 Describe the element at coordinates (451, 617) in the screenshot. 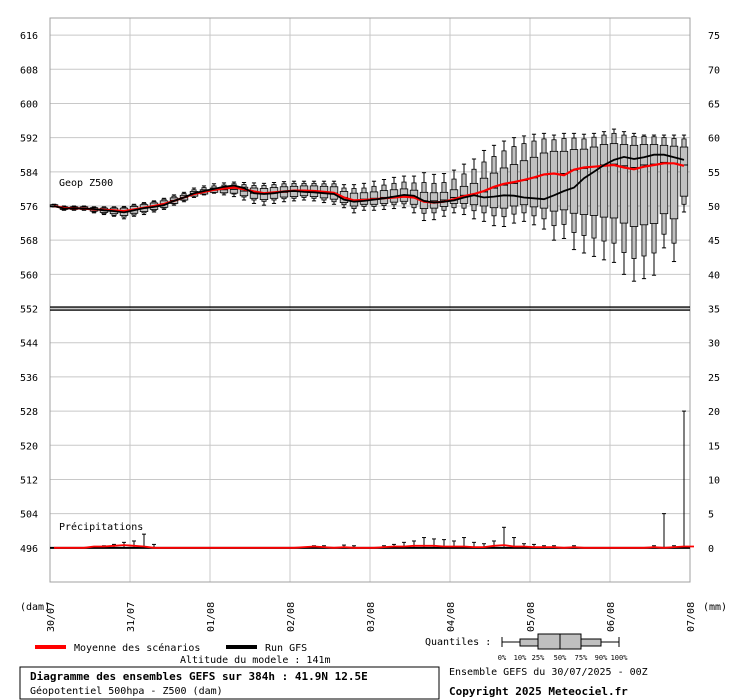

I see `x-tick-label: 04/08` at that location.